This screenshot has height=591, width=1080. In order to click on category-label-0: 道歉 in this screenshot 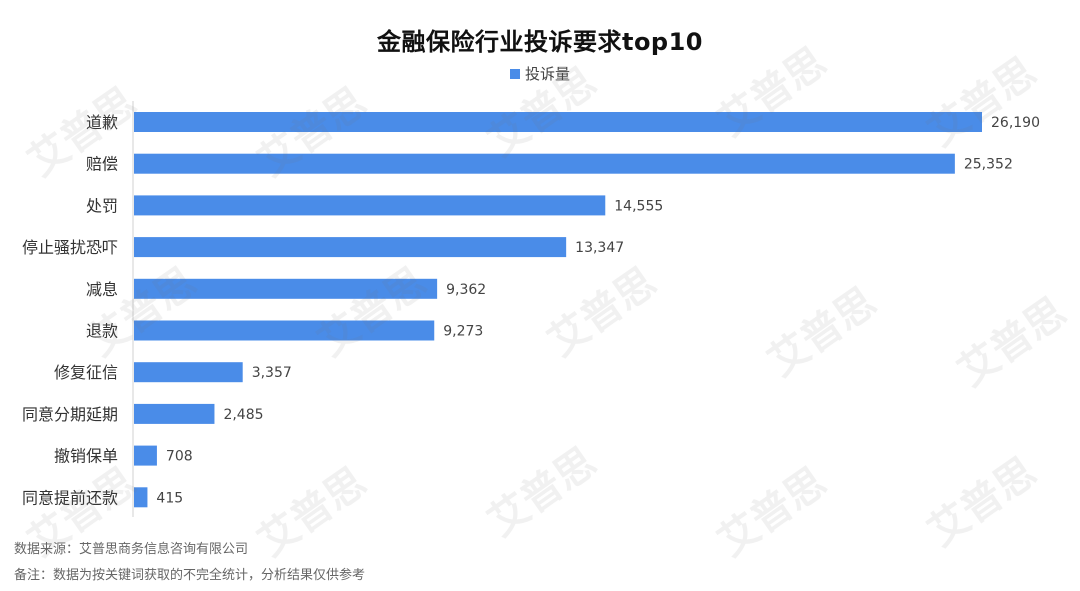, I will do `click(102, 122)`.